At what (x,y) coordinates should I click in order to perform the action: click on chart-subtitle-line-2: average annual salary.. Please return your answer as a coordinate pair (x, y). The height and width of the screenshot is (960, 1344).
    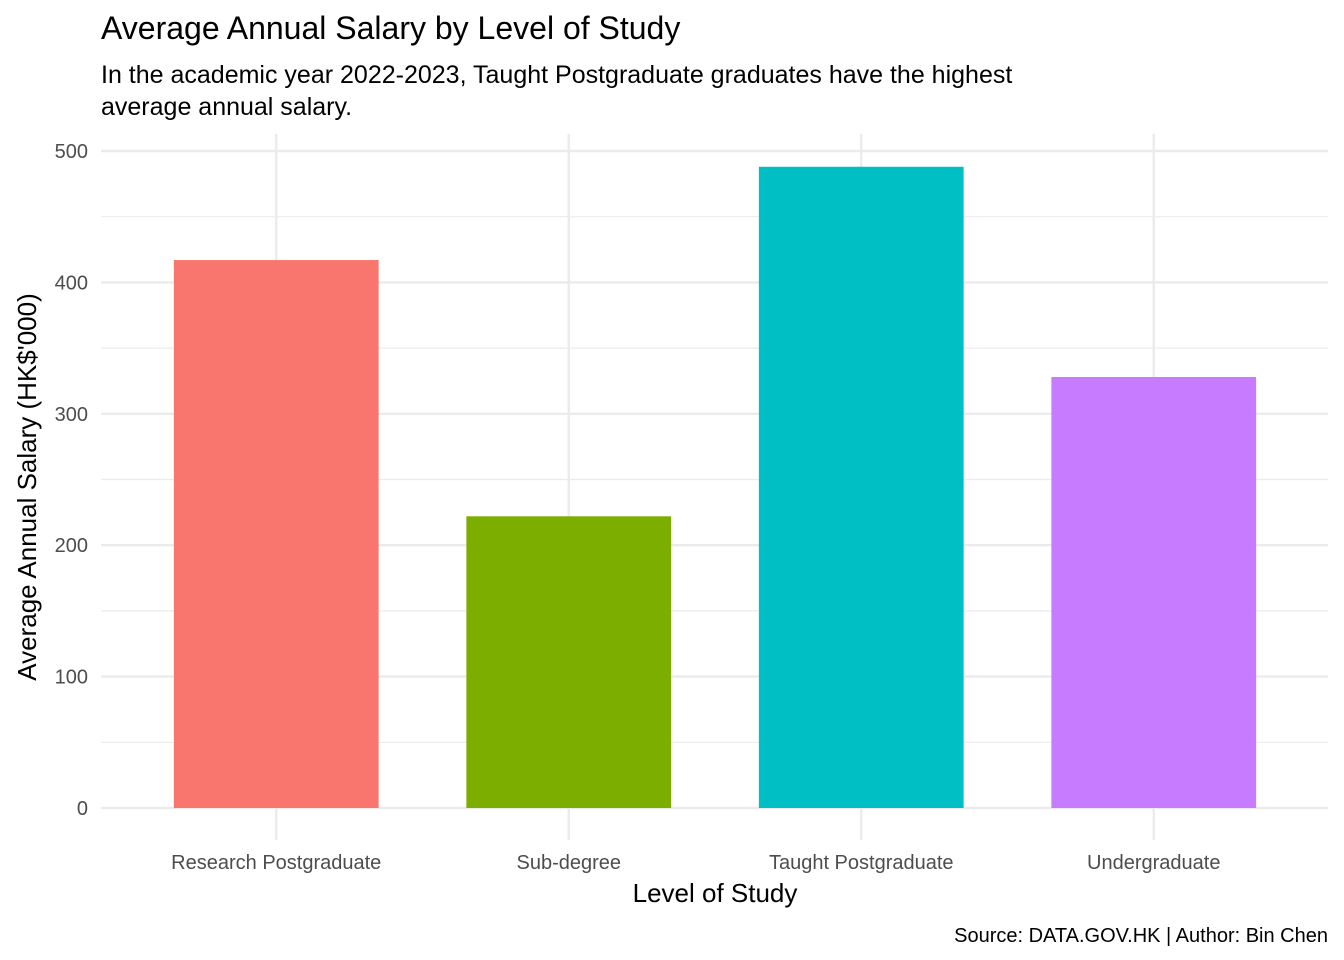
    Looking at the image, I should click on (226, 107).